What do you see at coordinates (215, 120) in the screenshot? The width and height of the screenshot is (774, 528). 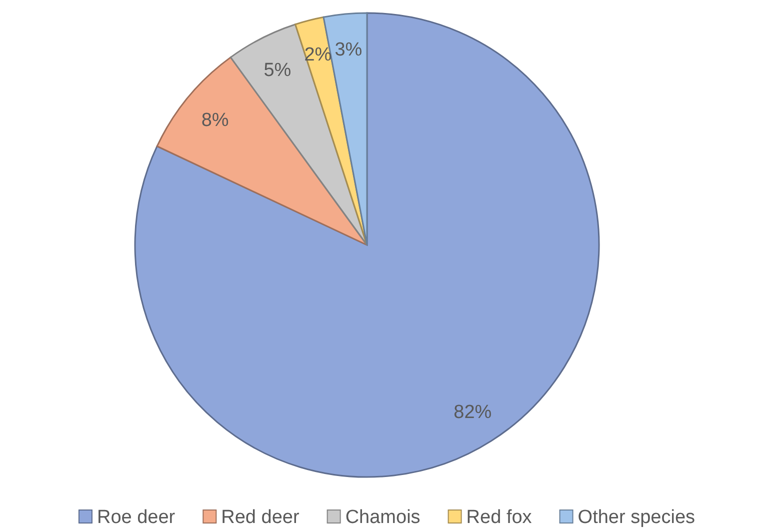 I see `data-label: 8%` at bounding box center [215, 120].